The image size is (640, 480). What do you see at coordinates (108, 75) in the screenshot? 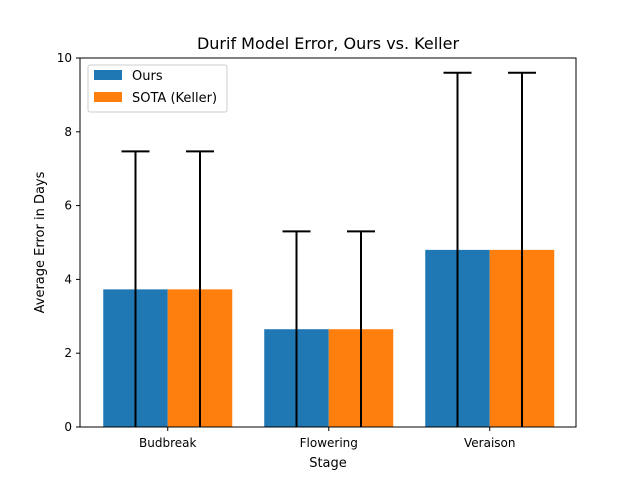
I see `legend-swatch-ours` at bounding box center [108, 75].